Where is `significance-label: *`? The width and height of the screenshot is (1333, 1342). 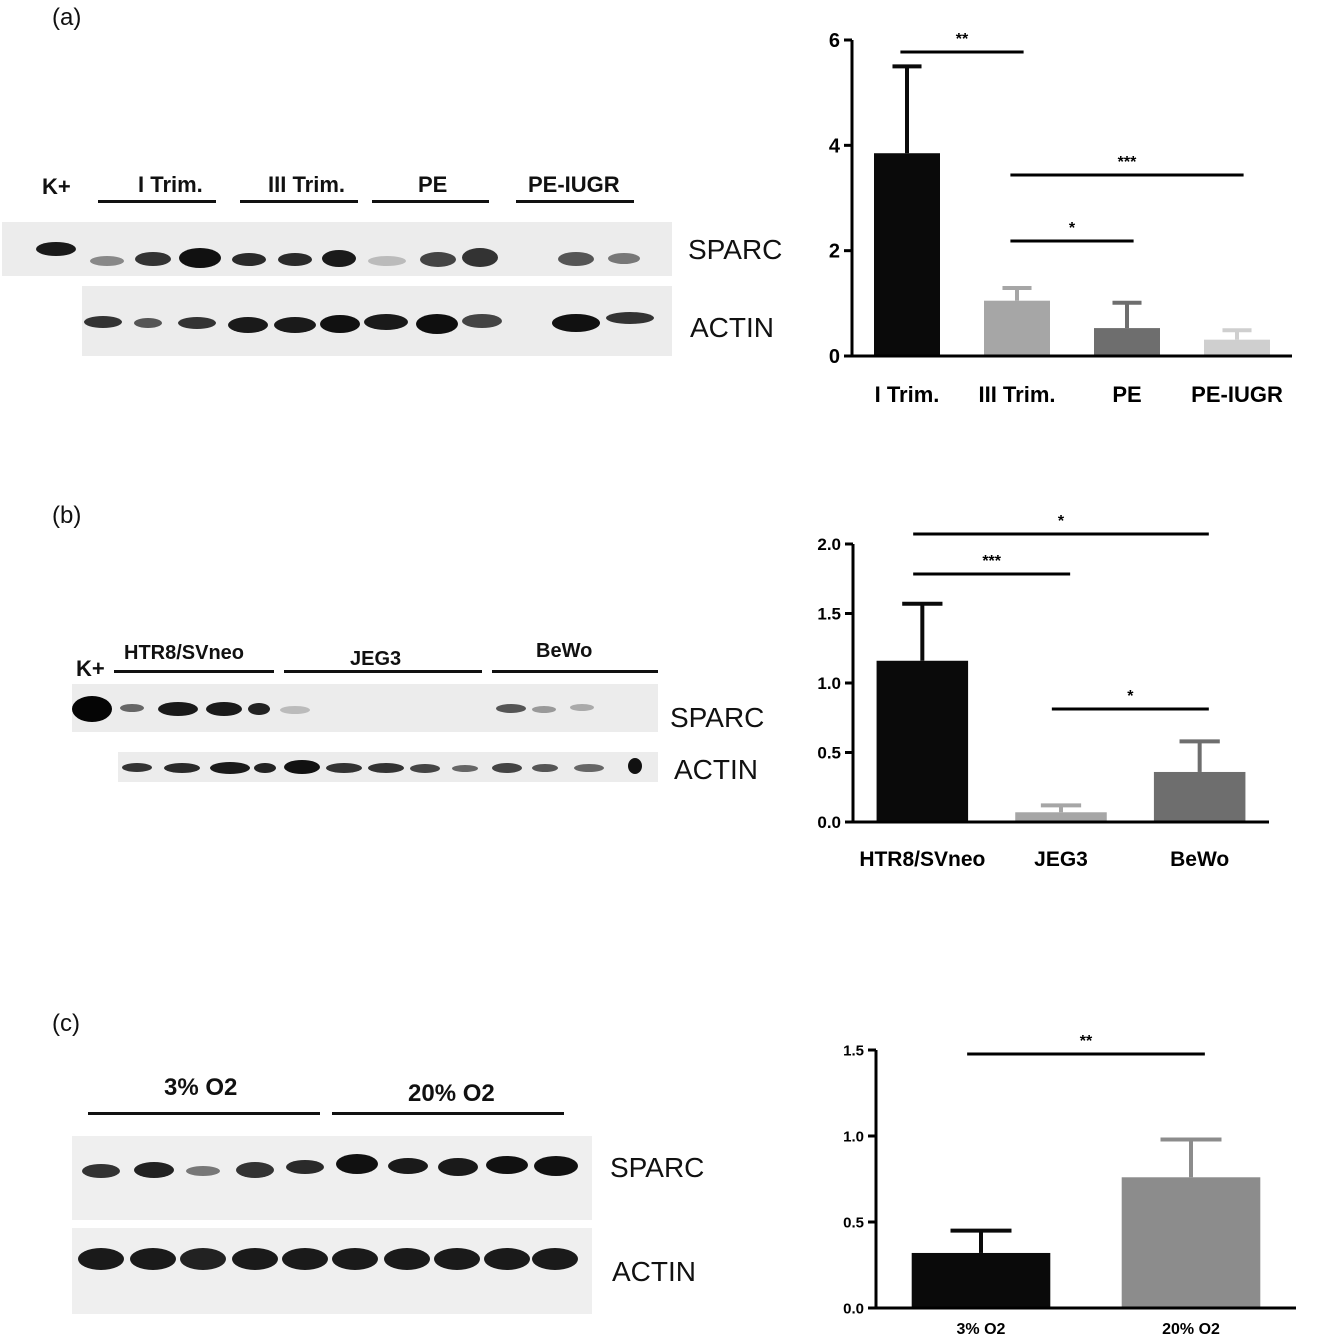 significance-label: * is located at coordinates (1072, 228).